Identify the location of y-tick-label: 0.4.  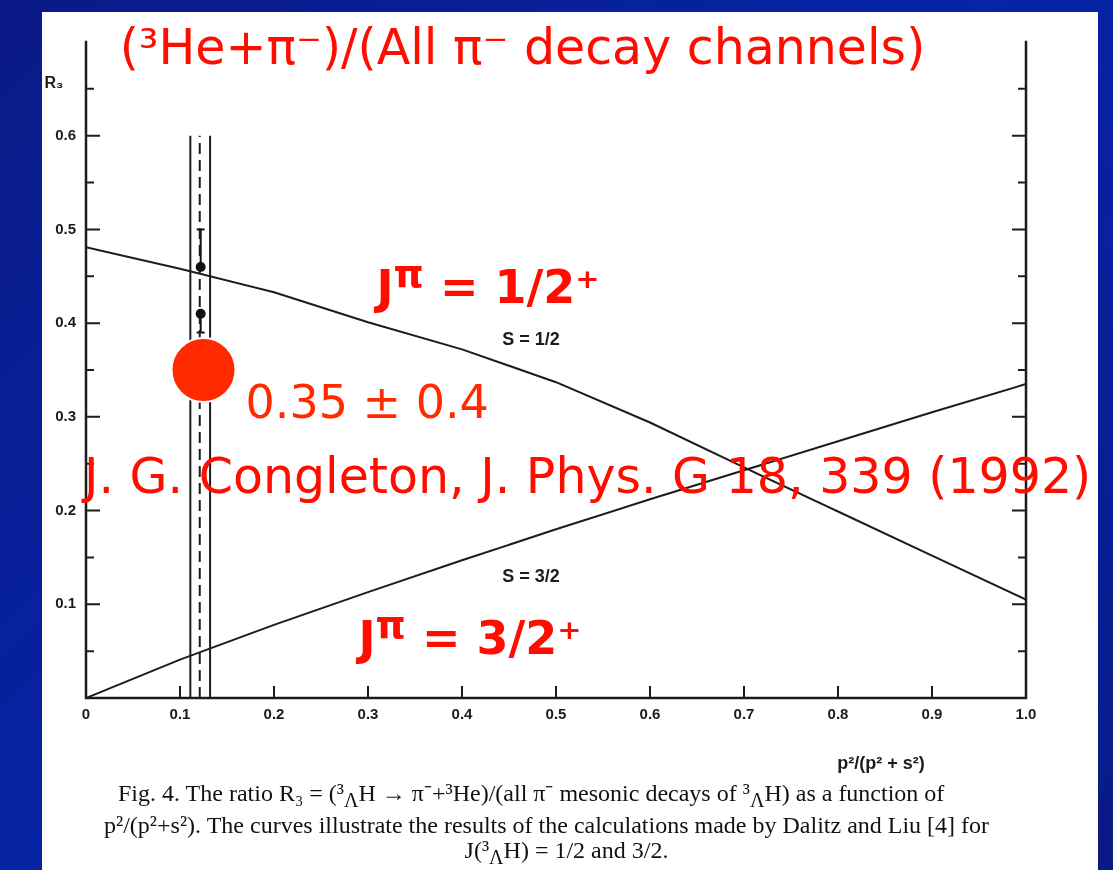
(66, 322).